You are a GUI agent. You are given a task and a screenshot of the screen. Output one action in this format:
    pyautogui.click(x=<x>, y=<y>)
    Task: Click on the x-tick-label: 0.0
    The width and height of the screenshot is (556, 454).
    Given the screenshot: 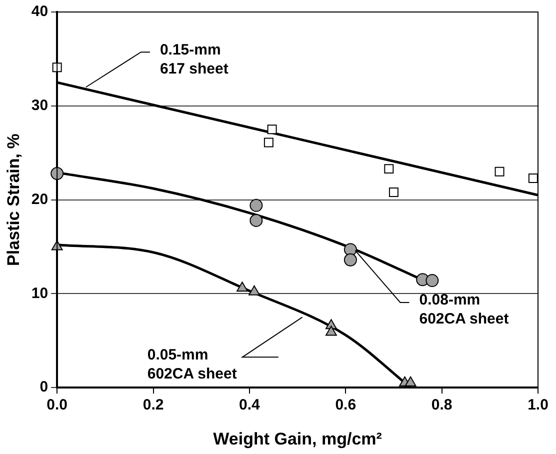 What is the action you would take?
    pyautogui.click(x=57, y=405)
    